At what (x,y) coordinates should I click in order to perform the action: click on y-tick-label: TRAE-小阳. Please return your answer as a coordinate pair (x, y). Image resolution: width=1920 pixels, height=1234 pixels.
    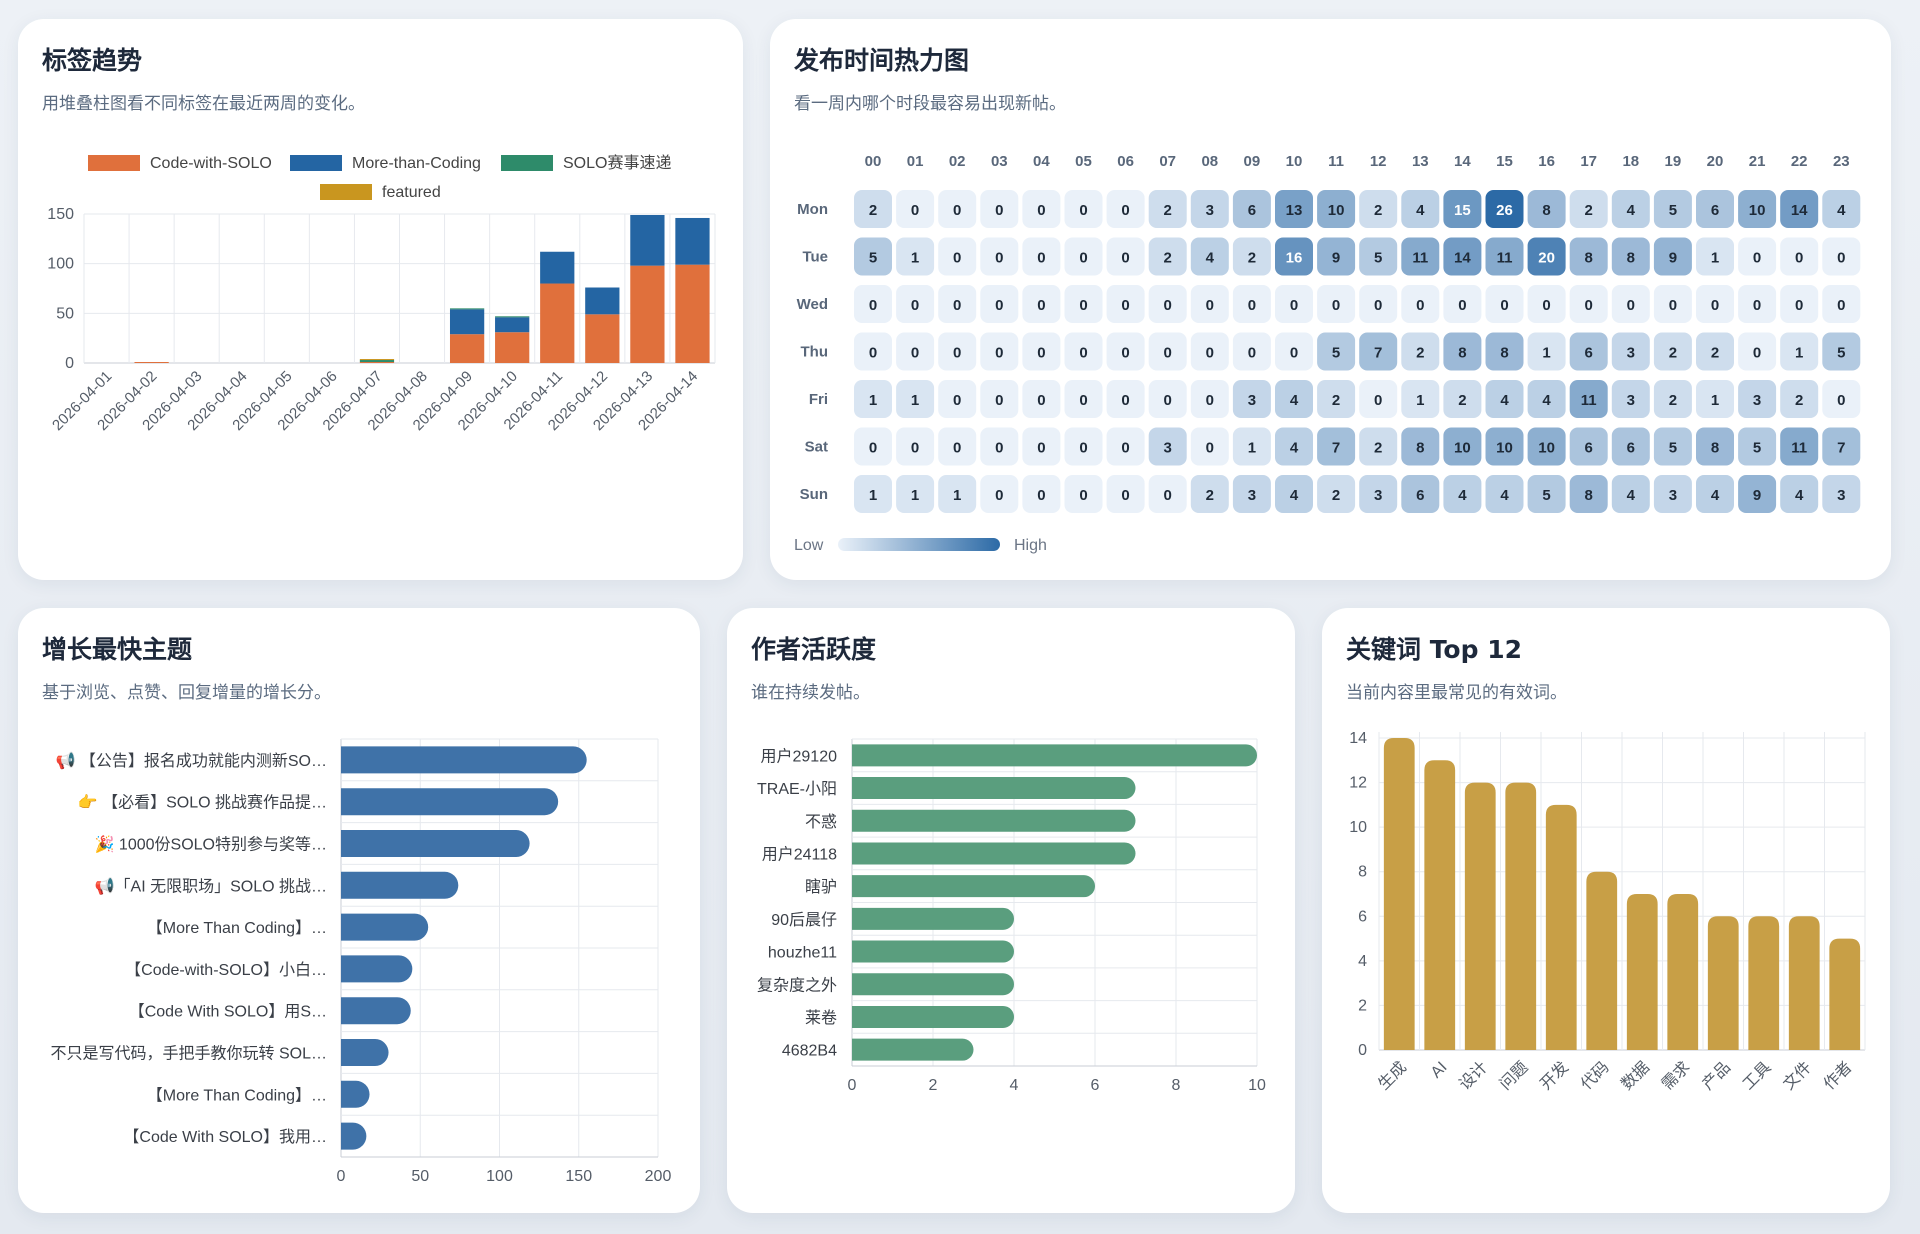
    Looking at the image, I should click on (797, 789).